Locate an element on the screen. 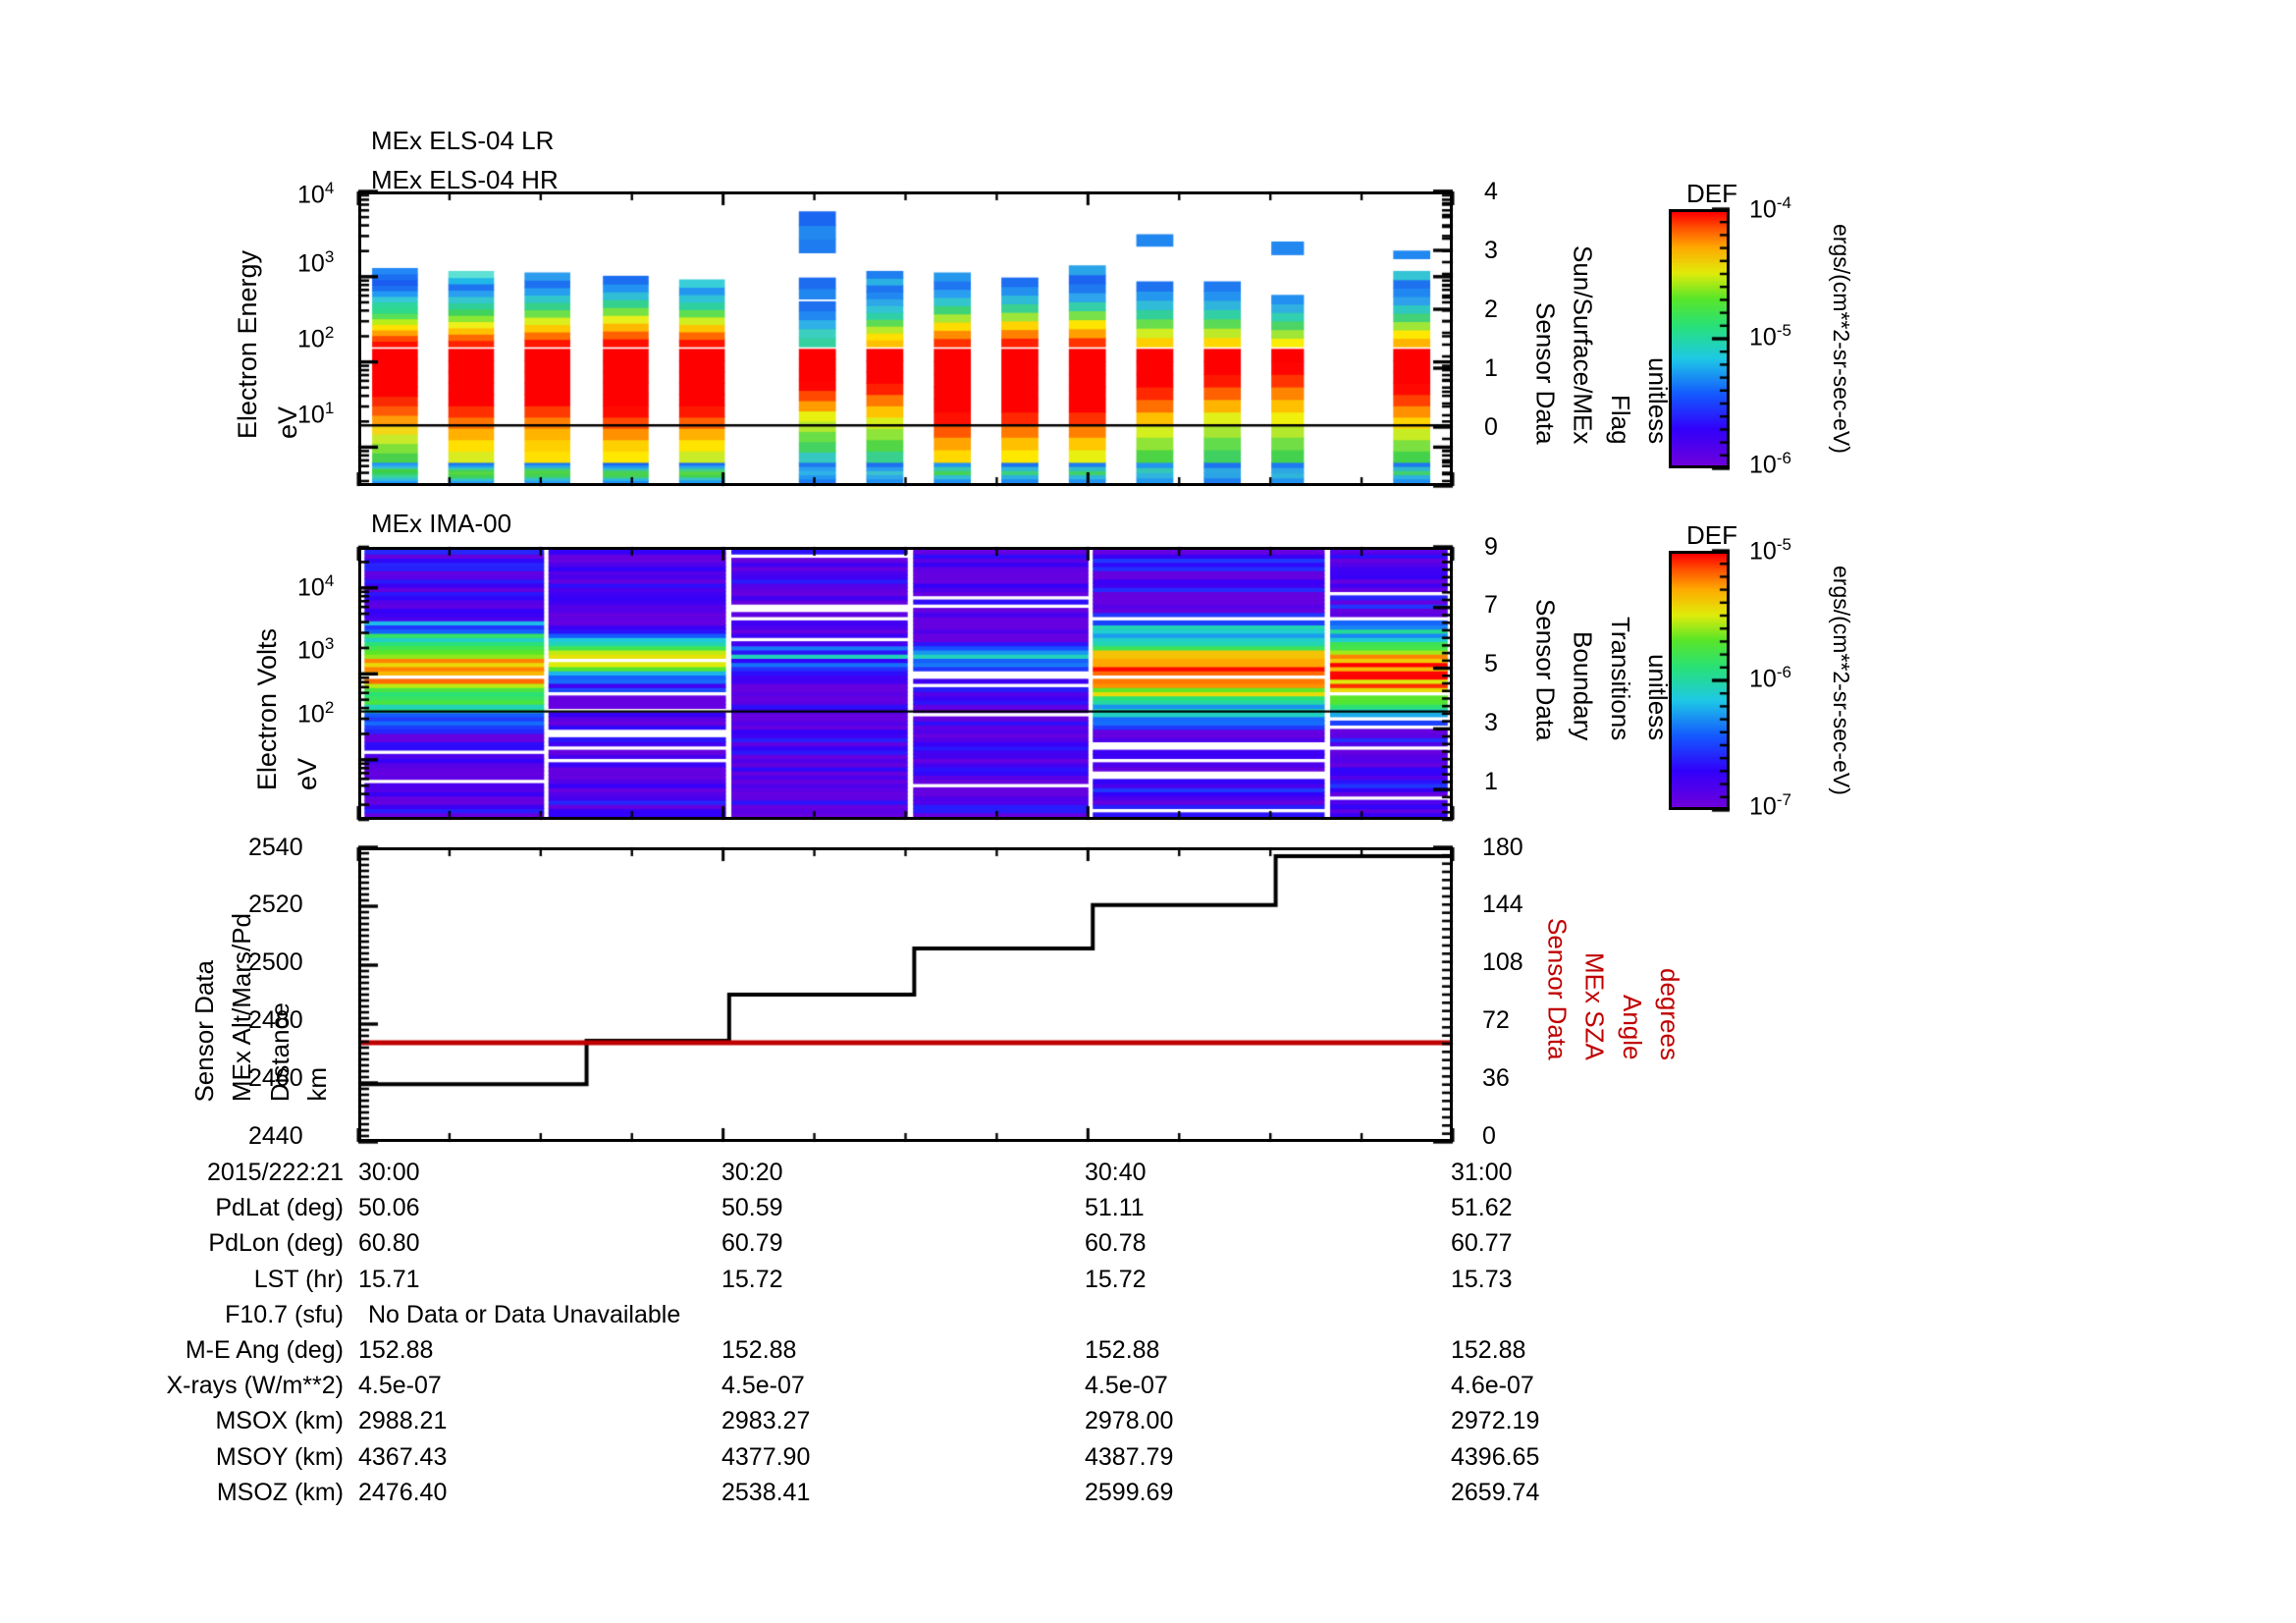 The image size is (2296, 1623). panel1-rtick-1: 1 is located at coordinates (1491, 368).